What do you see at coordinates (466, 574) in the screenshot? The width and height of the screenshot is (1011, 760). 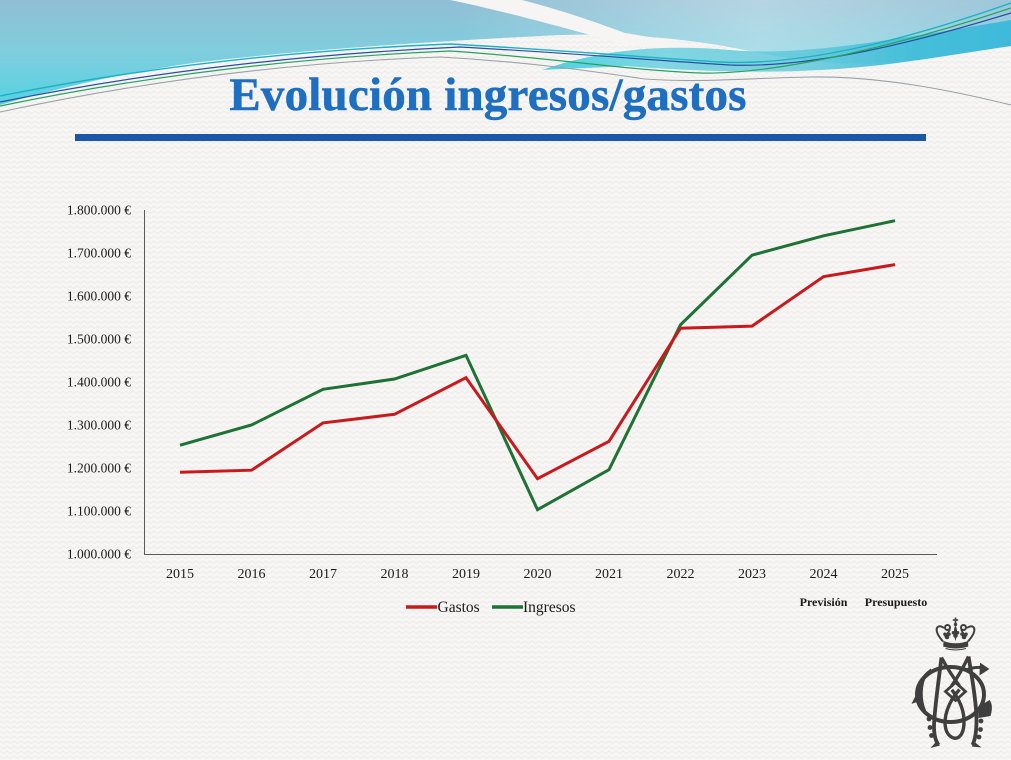 I see `svg-text: 2019` at bounding box center [466, 574].